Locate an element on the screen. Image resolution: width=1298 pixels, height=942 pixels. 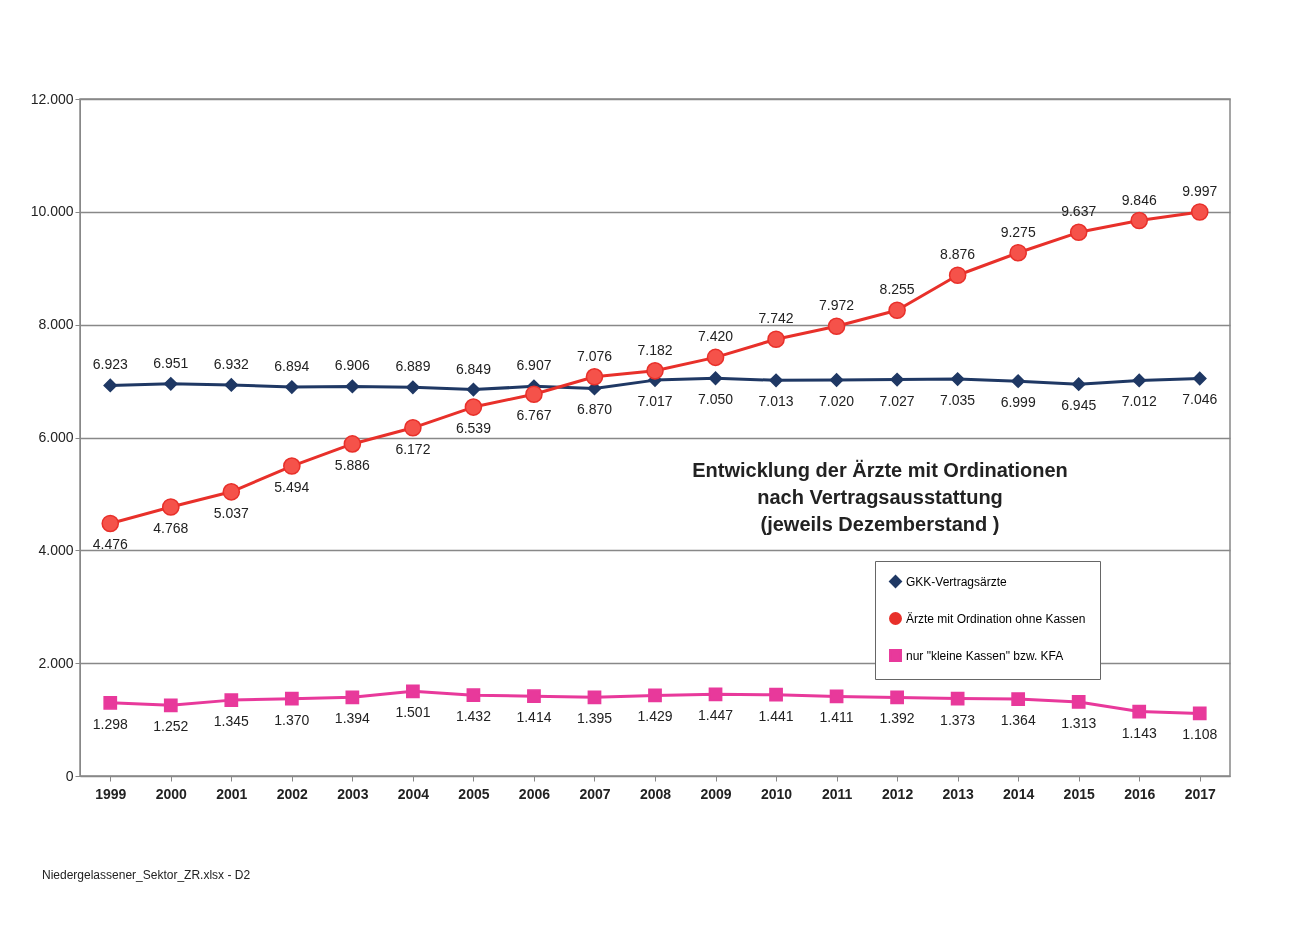
x-tick-label: 2015 is located at coordinates (1079, 793).